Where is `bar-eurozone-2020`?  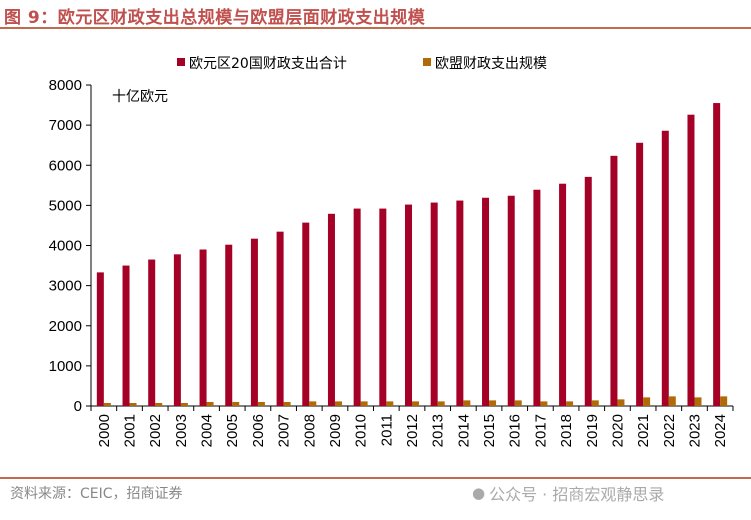 bar-eurozone-2020 is located at coordinates (614, 280).